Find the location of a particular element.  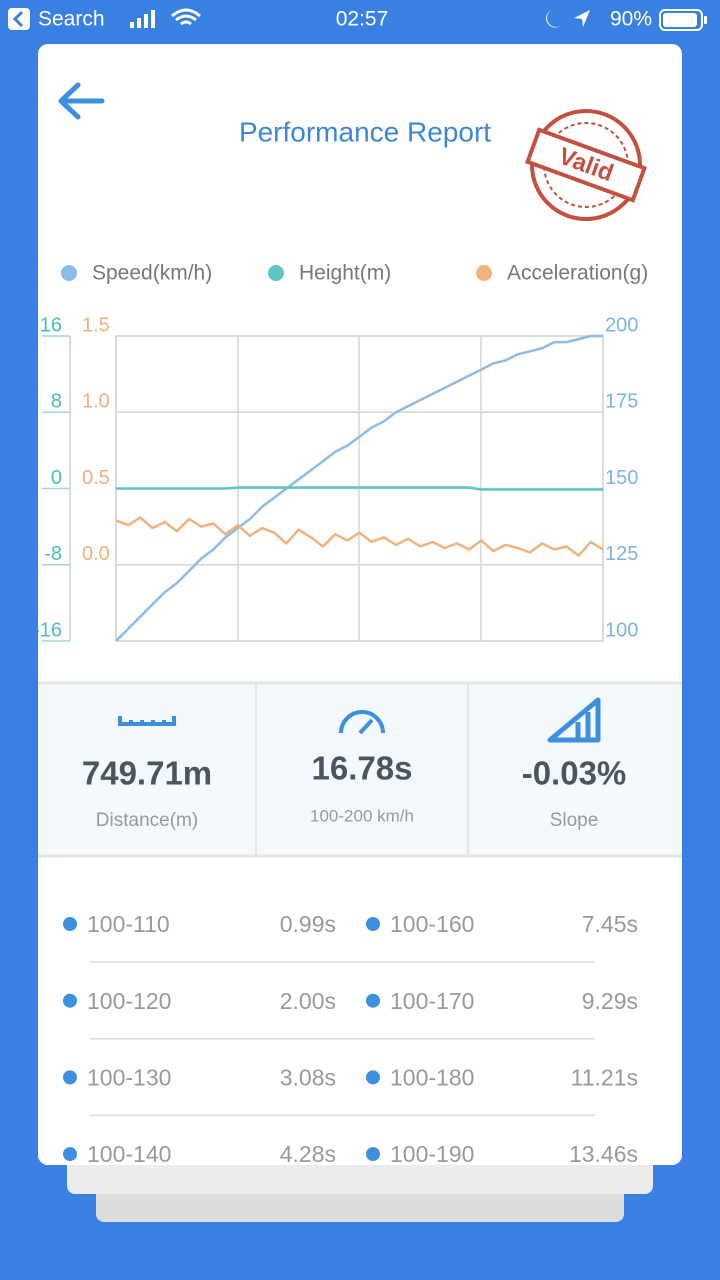

y-tick-label: 16 is located at coordinates (51, 325).